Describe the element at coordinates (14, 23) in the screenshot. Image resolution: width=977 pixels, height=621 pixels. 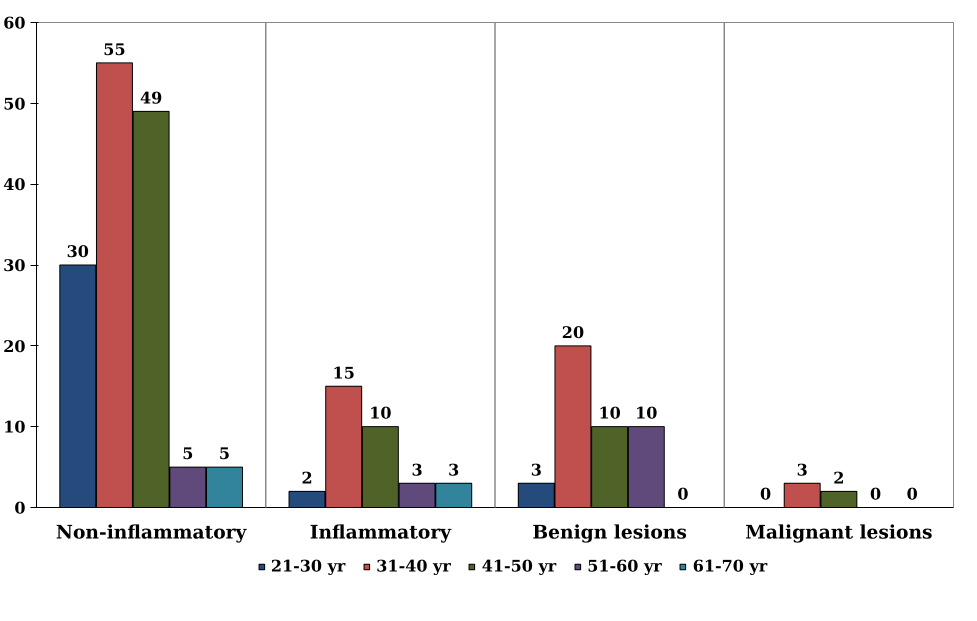
I see `y-tick-label: 60` at that location.